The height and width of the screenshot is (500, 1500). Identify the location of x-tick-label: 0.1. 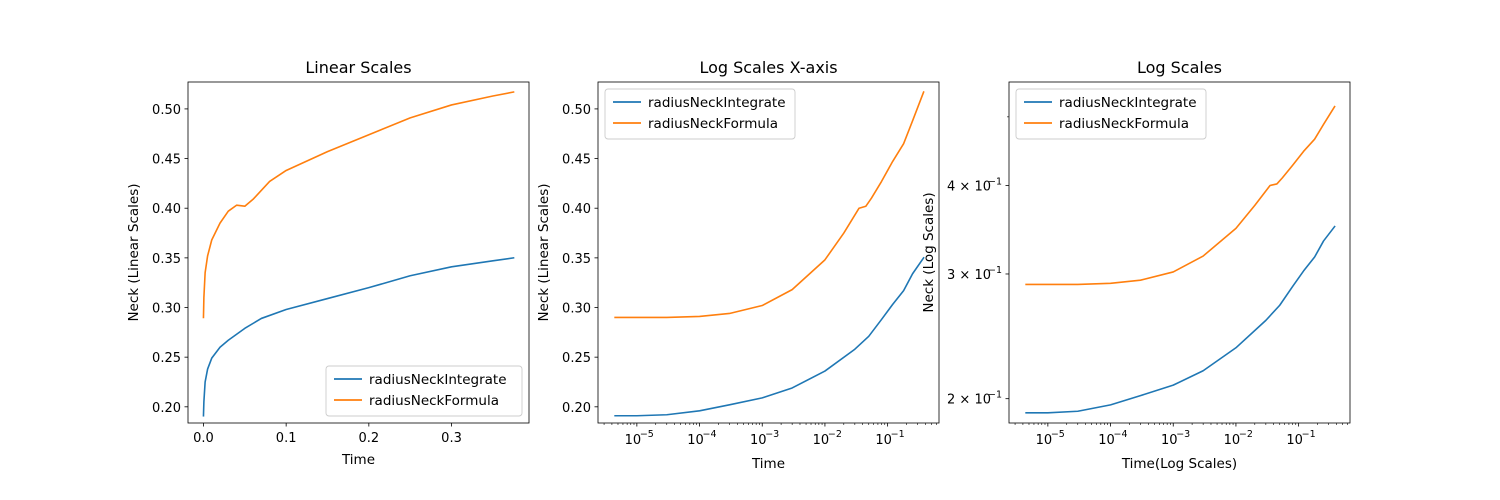
(286, 438).